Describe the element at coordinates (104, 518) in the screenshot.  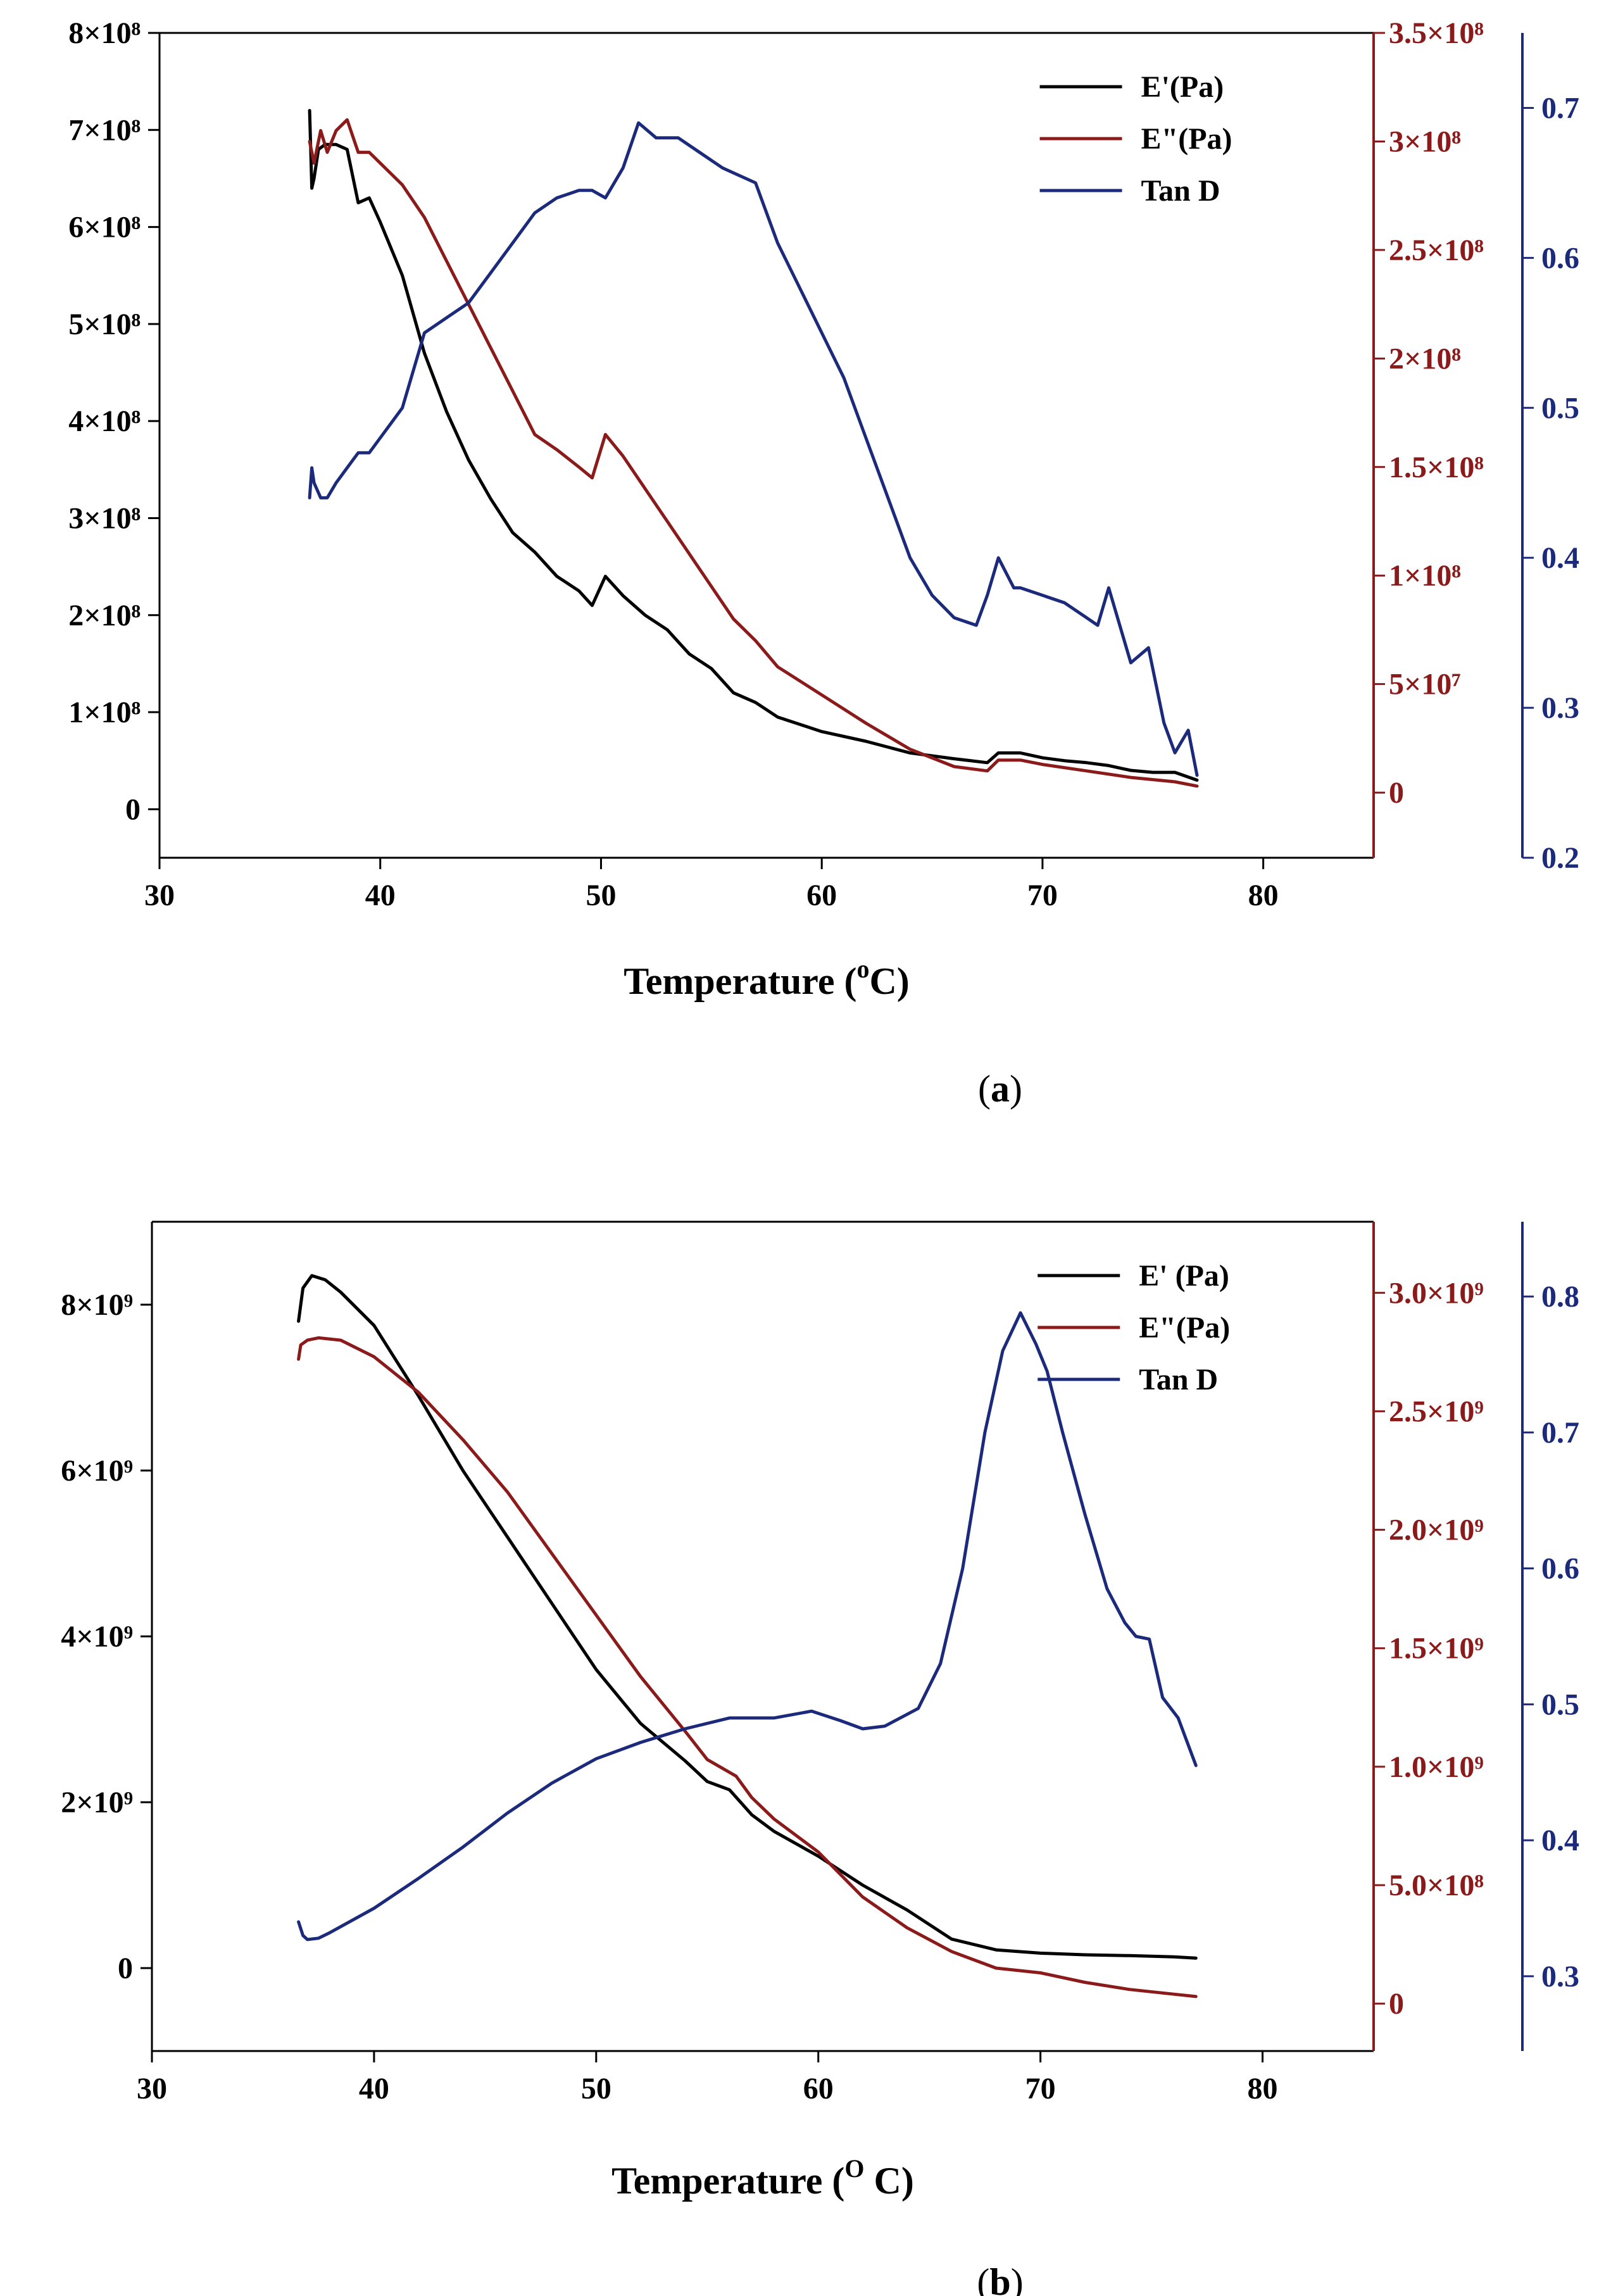
I see `left-y-tick-label: 3×10⁸` at that location.